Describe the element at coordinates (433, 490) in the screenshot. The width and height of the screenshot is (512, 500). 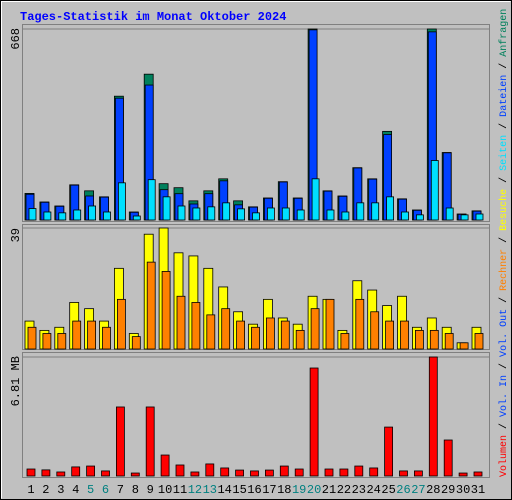
I see `x-tick-label: 28` at that location.